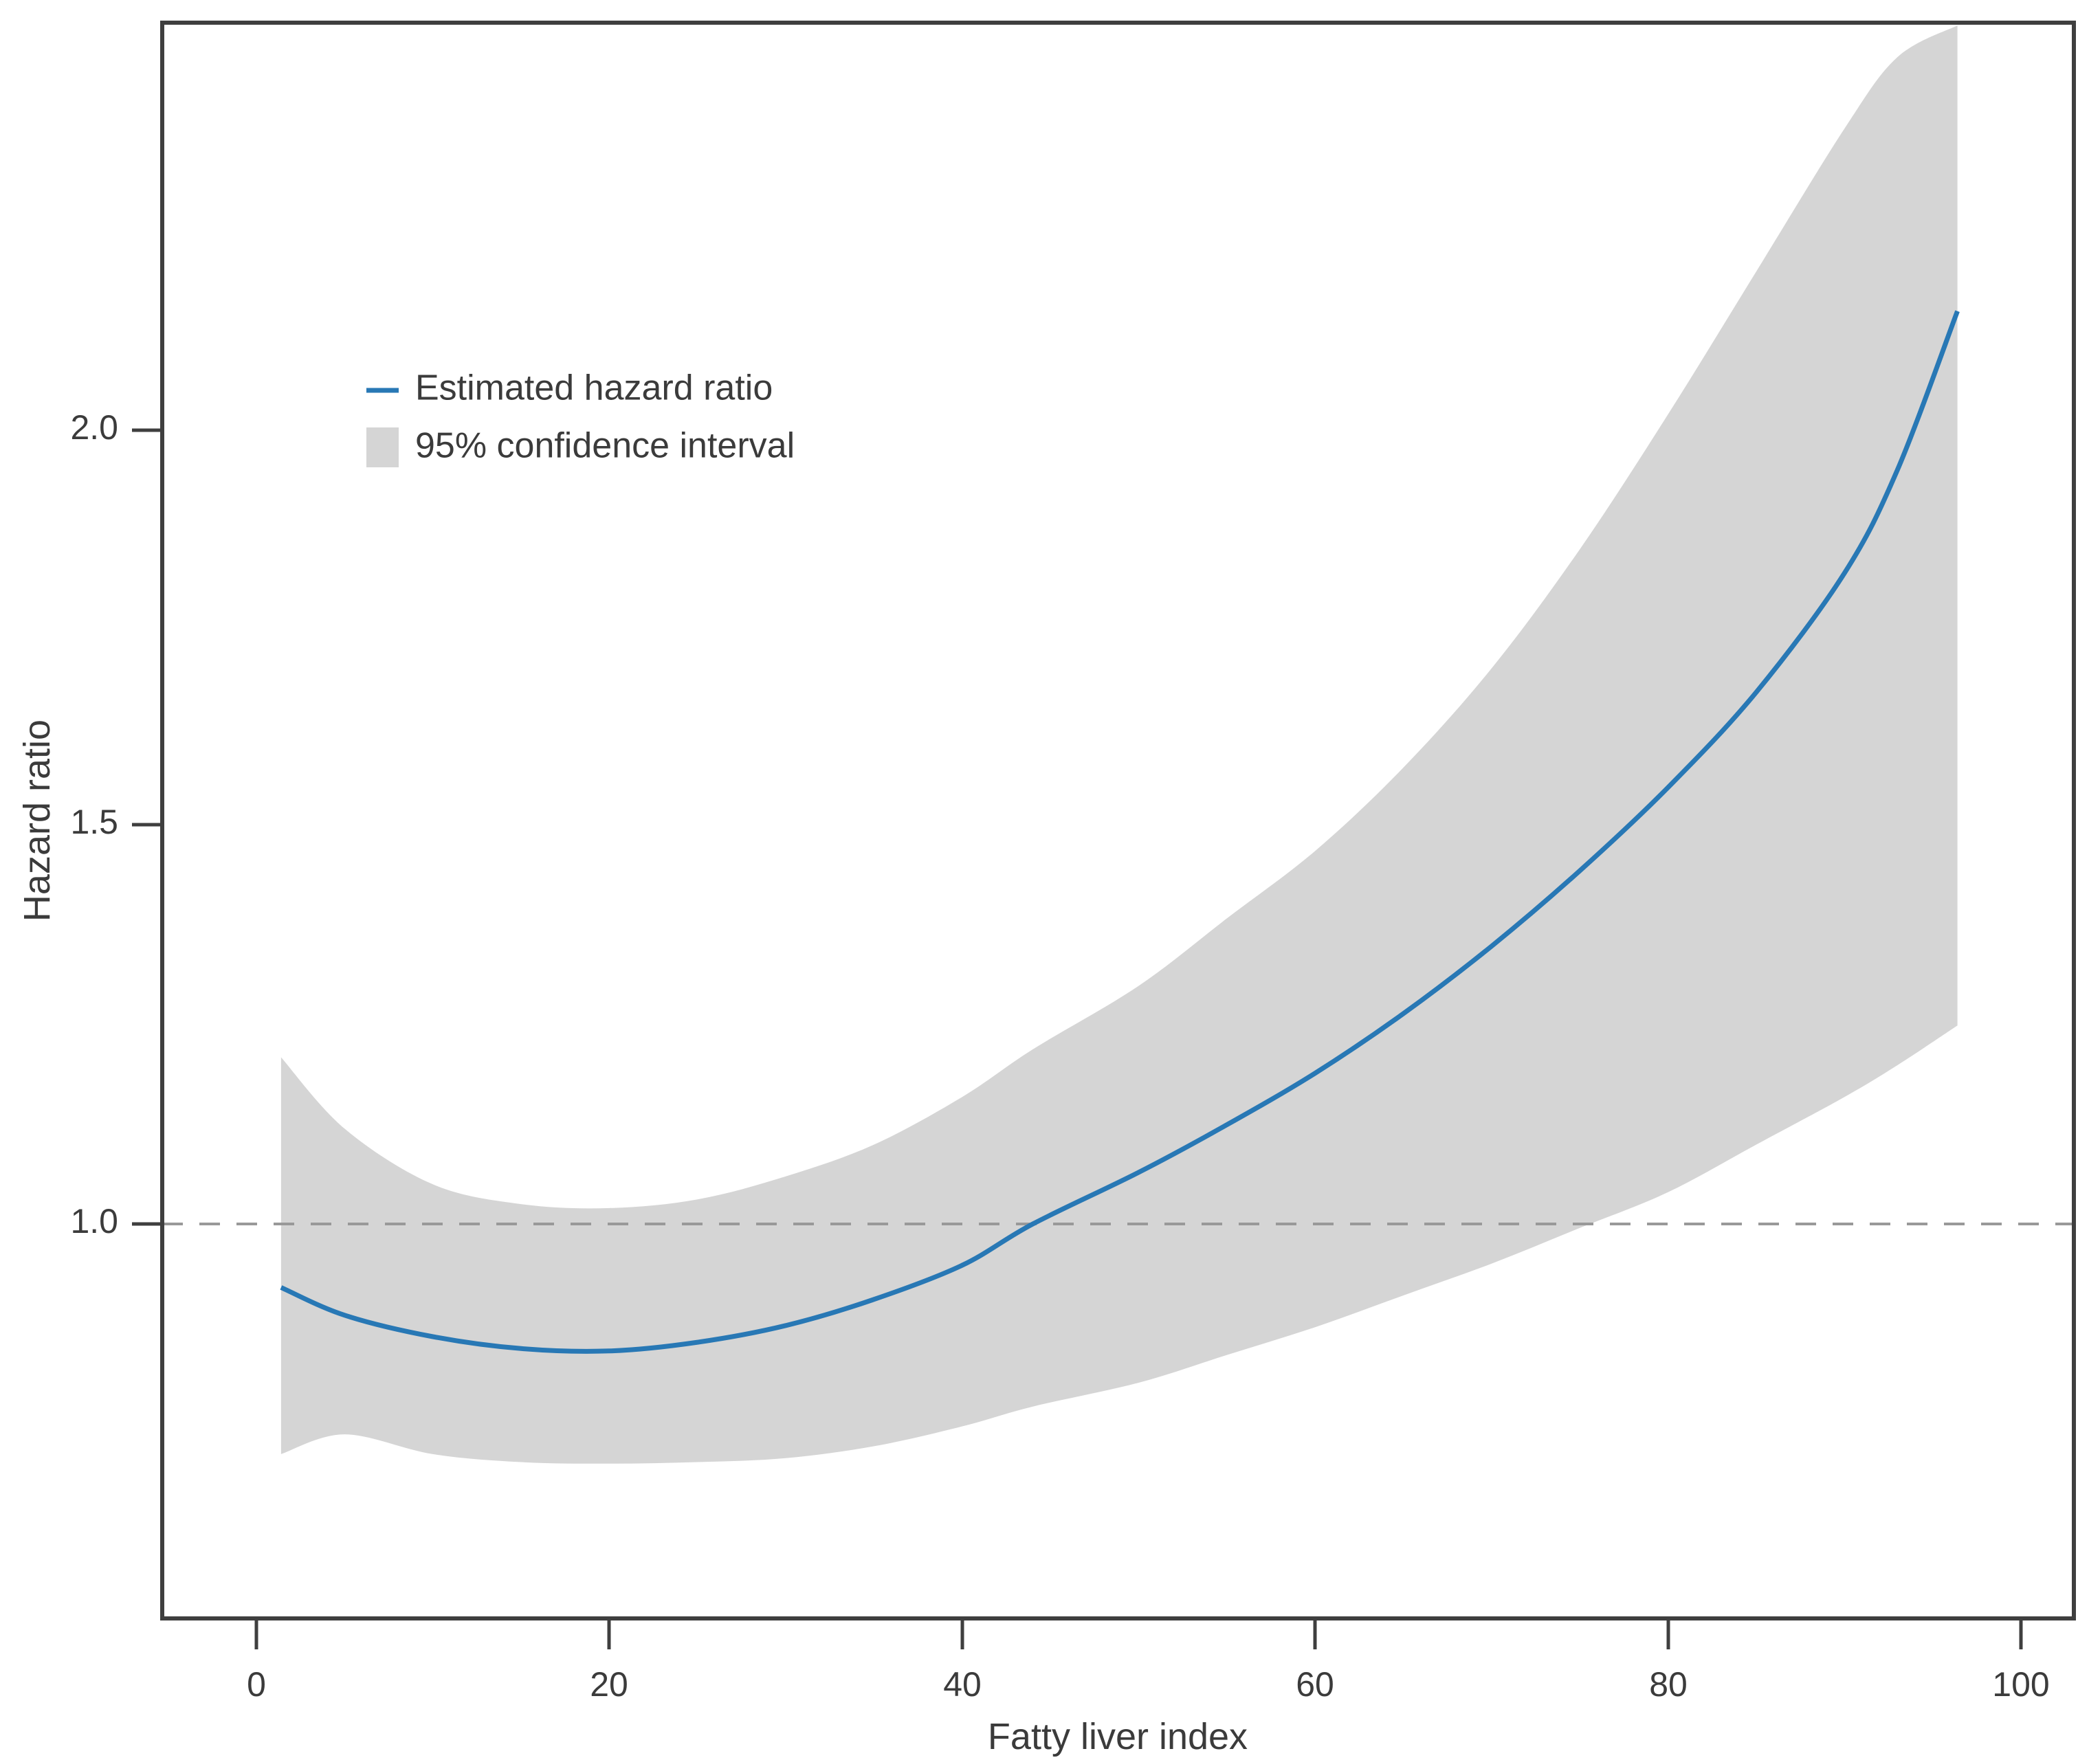 The width and height of the screenshot is (2100, 1760). Describe the element at coordinates (37, 821) in the screenshot. I see `y-axis-title: Hazard ratio` at that location.